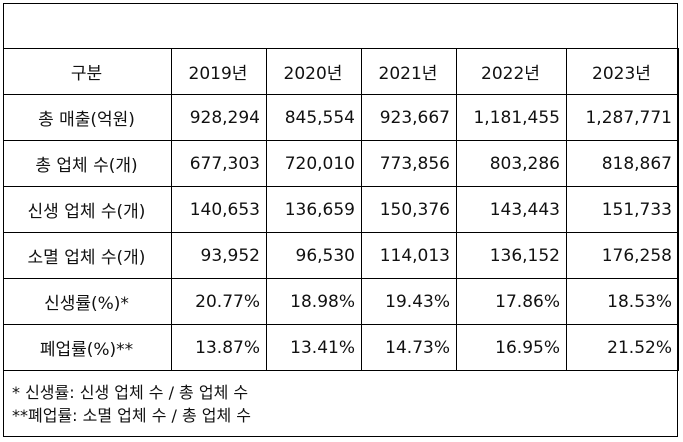 This screenshot has height=442, width=683. What do you see at coordinates (314, 117) in the screenshot?
I see `table-cell: 845,554` at bounding box center [314, 117].